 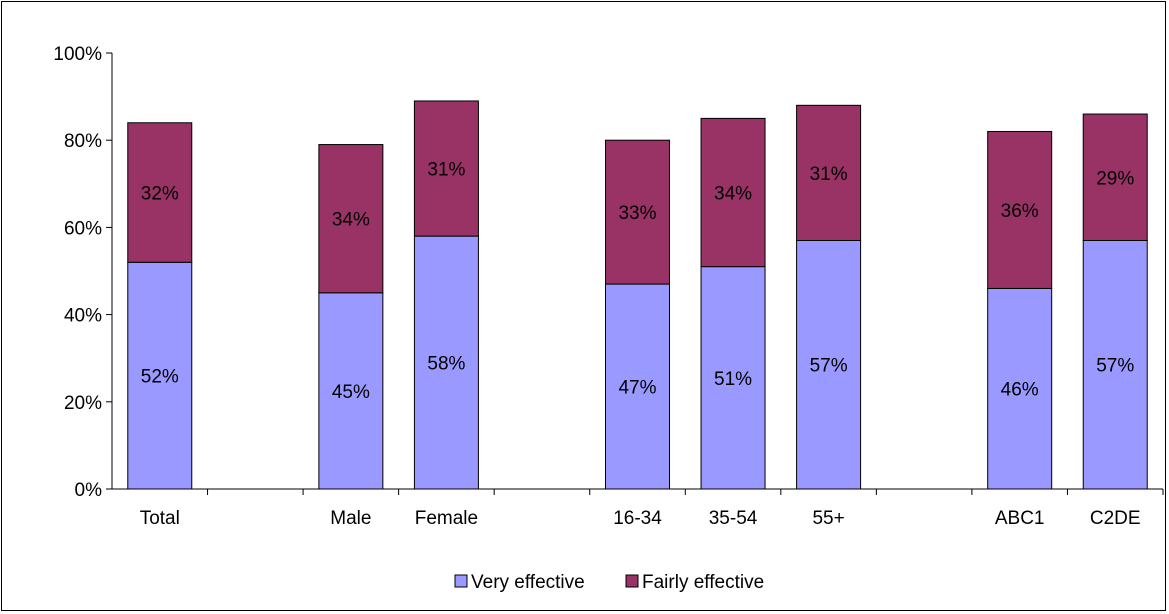 I want to click on y-tick-label: 20%, so click(x=83, y=403).